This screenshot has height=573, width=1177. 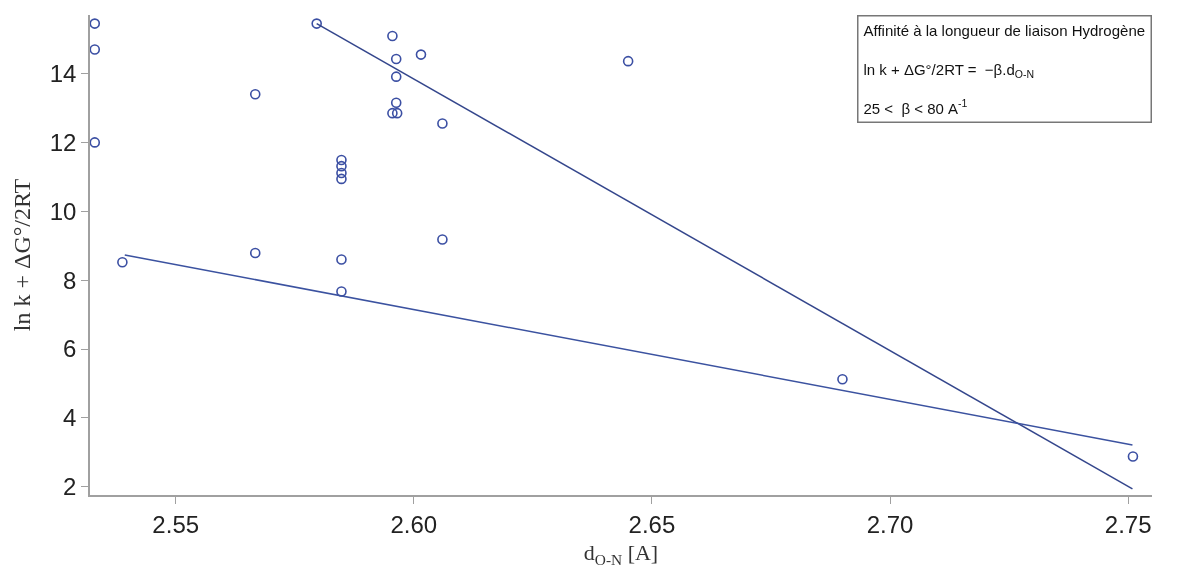 What do you see at coordinates (1128, 524) in the screenshot?
I see `x-tick-label: 2.75` at bounding box center [1128, 524].